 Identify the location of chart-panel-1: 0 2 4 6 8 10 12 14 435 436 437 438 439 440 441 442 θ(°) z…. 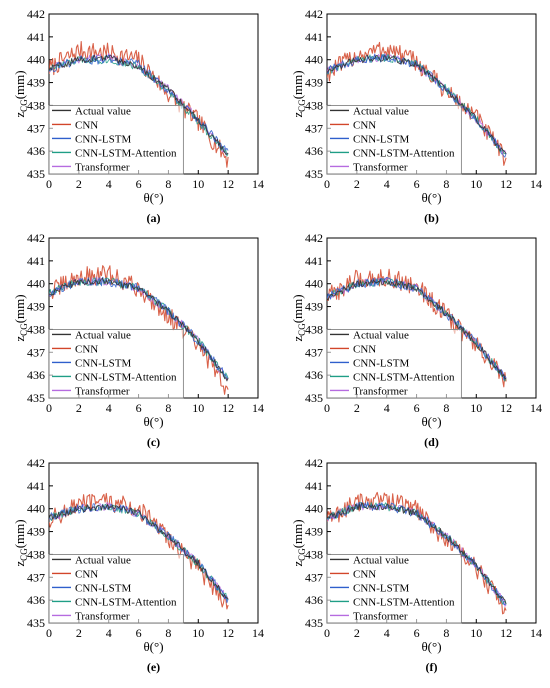
(416, 116).